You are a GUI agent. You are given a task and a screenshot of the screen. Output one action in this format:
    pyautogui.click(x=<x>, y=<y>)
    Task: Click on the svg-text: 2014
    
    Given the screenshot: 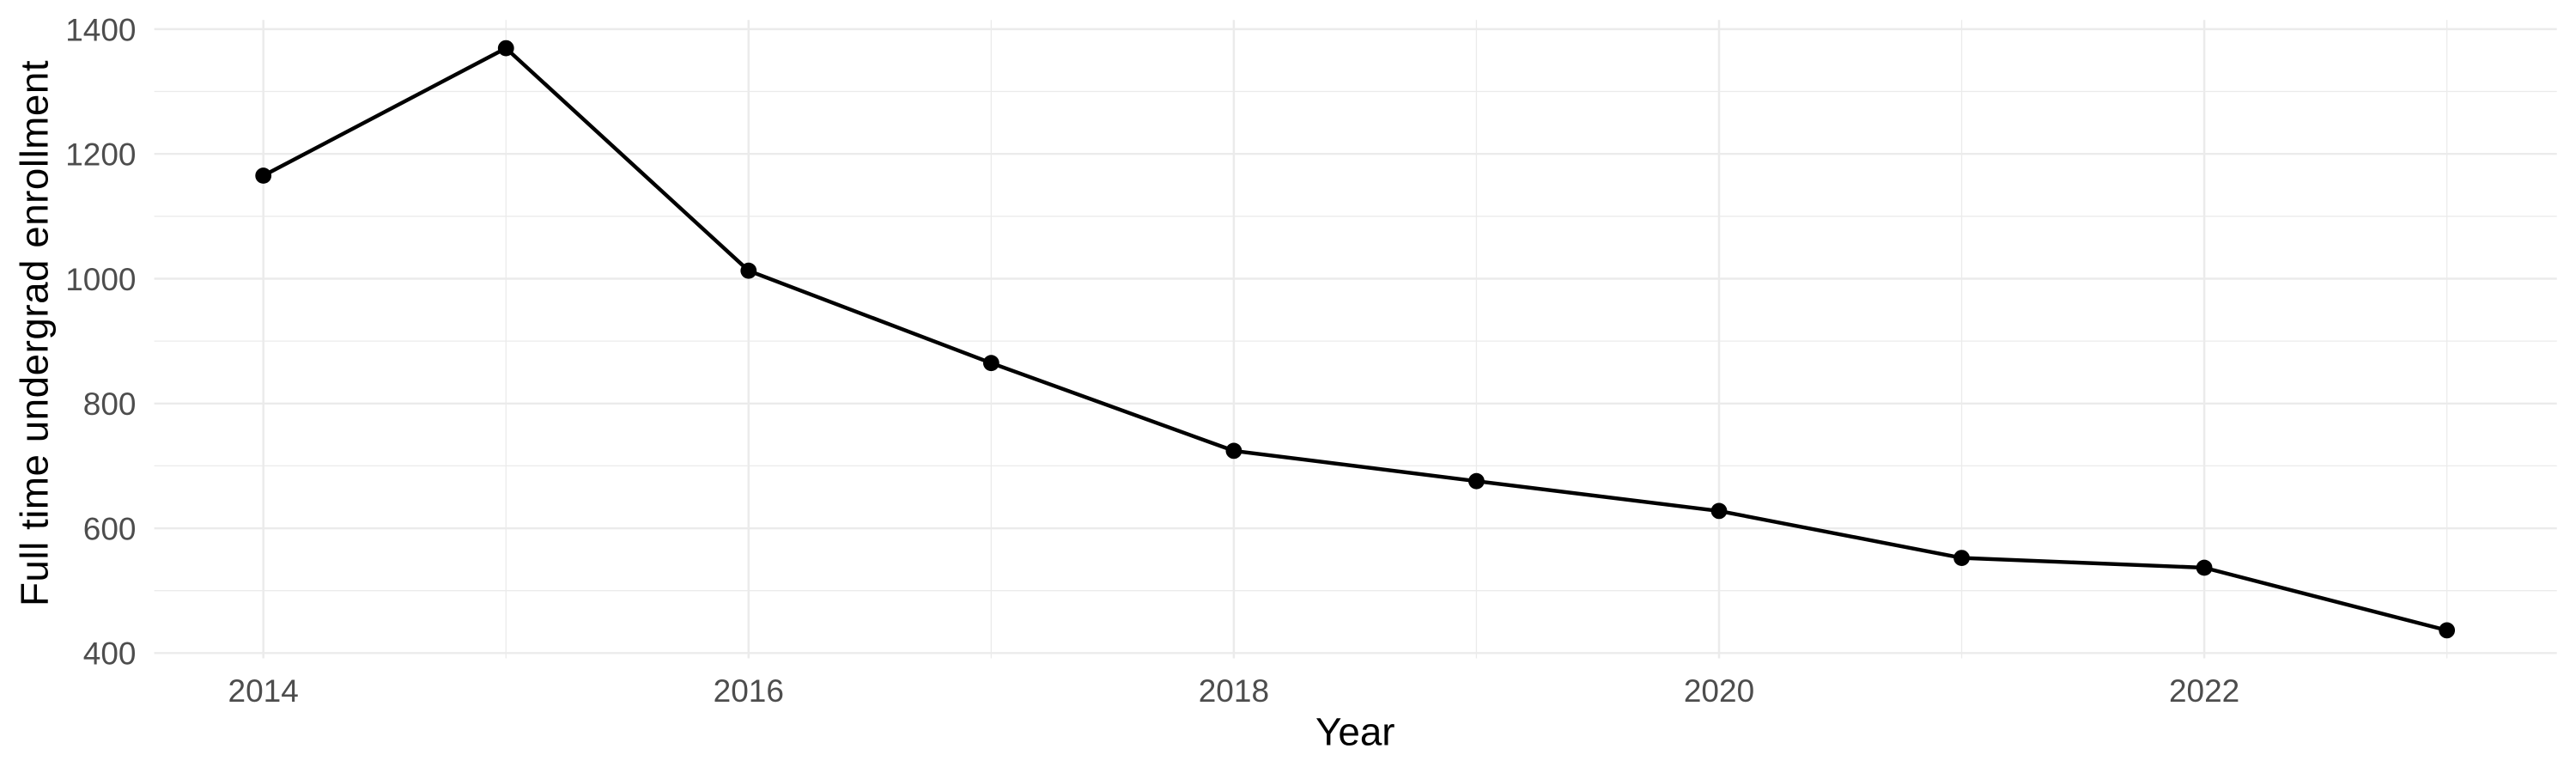 What is the action you would take?
    pyautogui.click(x=263, y=691)
    